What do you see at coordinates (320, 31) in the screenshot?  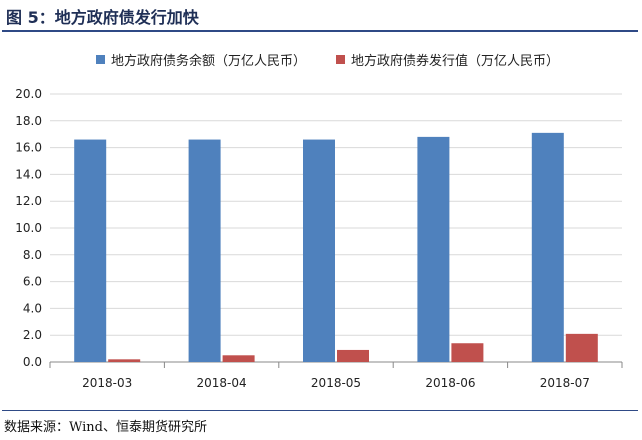 I see `title-rule` at bounding box center [320, 31].